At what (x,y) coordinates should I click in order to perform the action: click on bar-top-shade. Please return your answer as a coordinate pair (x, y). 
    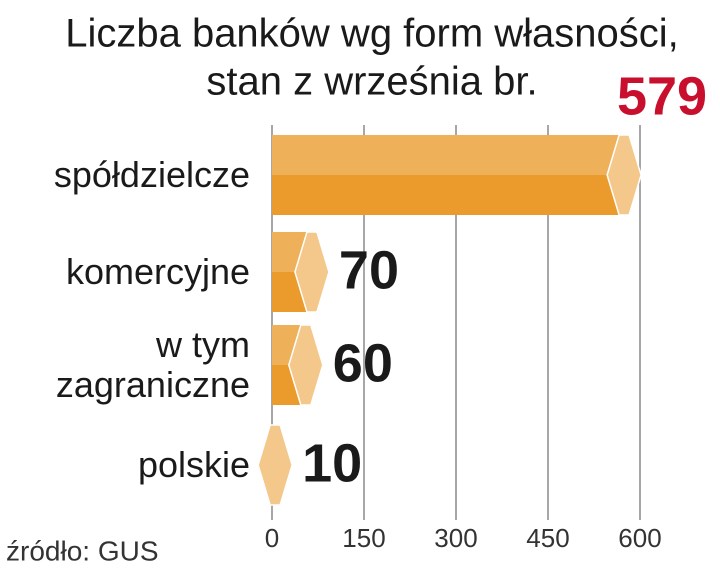
    Looking at the image, I should click on (450, 155).